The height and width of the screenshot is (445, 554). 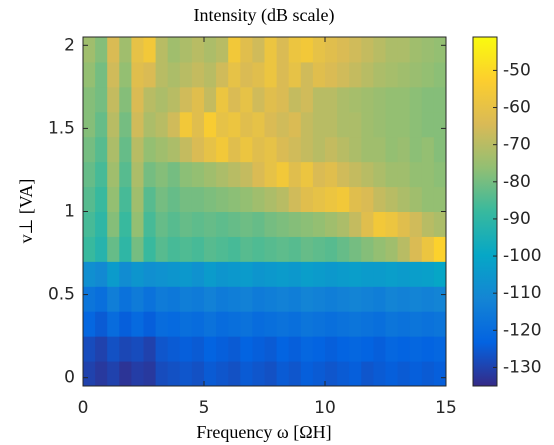 I want to click on y-tick-label: 1.5, so click(x=61, y=128).